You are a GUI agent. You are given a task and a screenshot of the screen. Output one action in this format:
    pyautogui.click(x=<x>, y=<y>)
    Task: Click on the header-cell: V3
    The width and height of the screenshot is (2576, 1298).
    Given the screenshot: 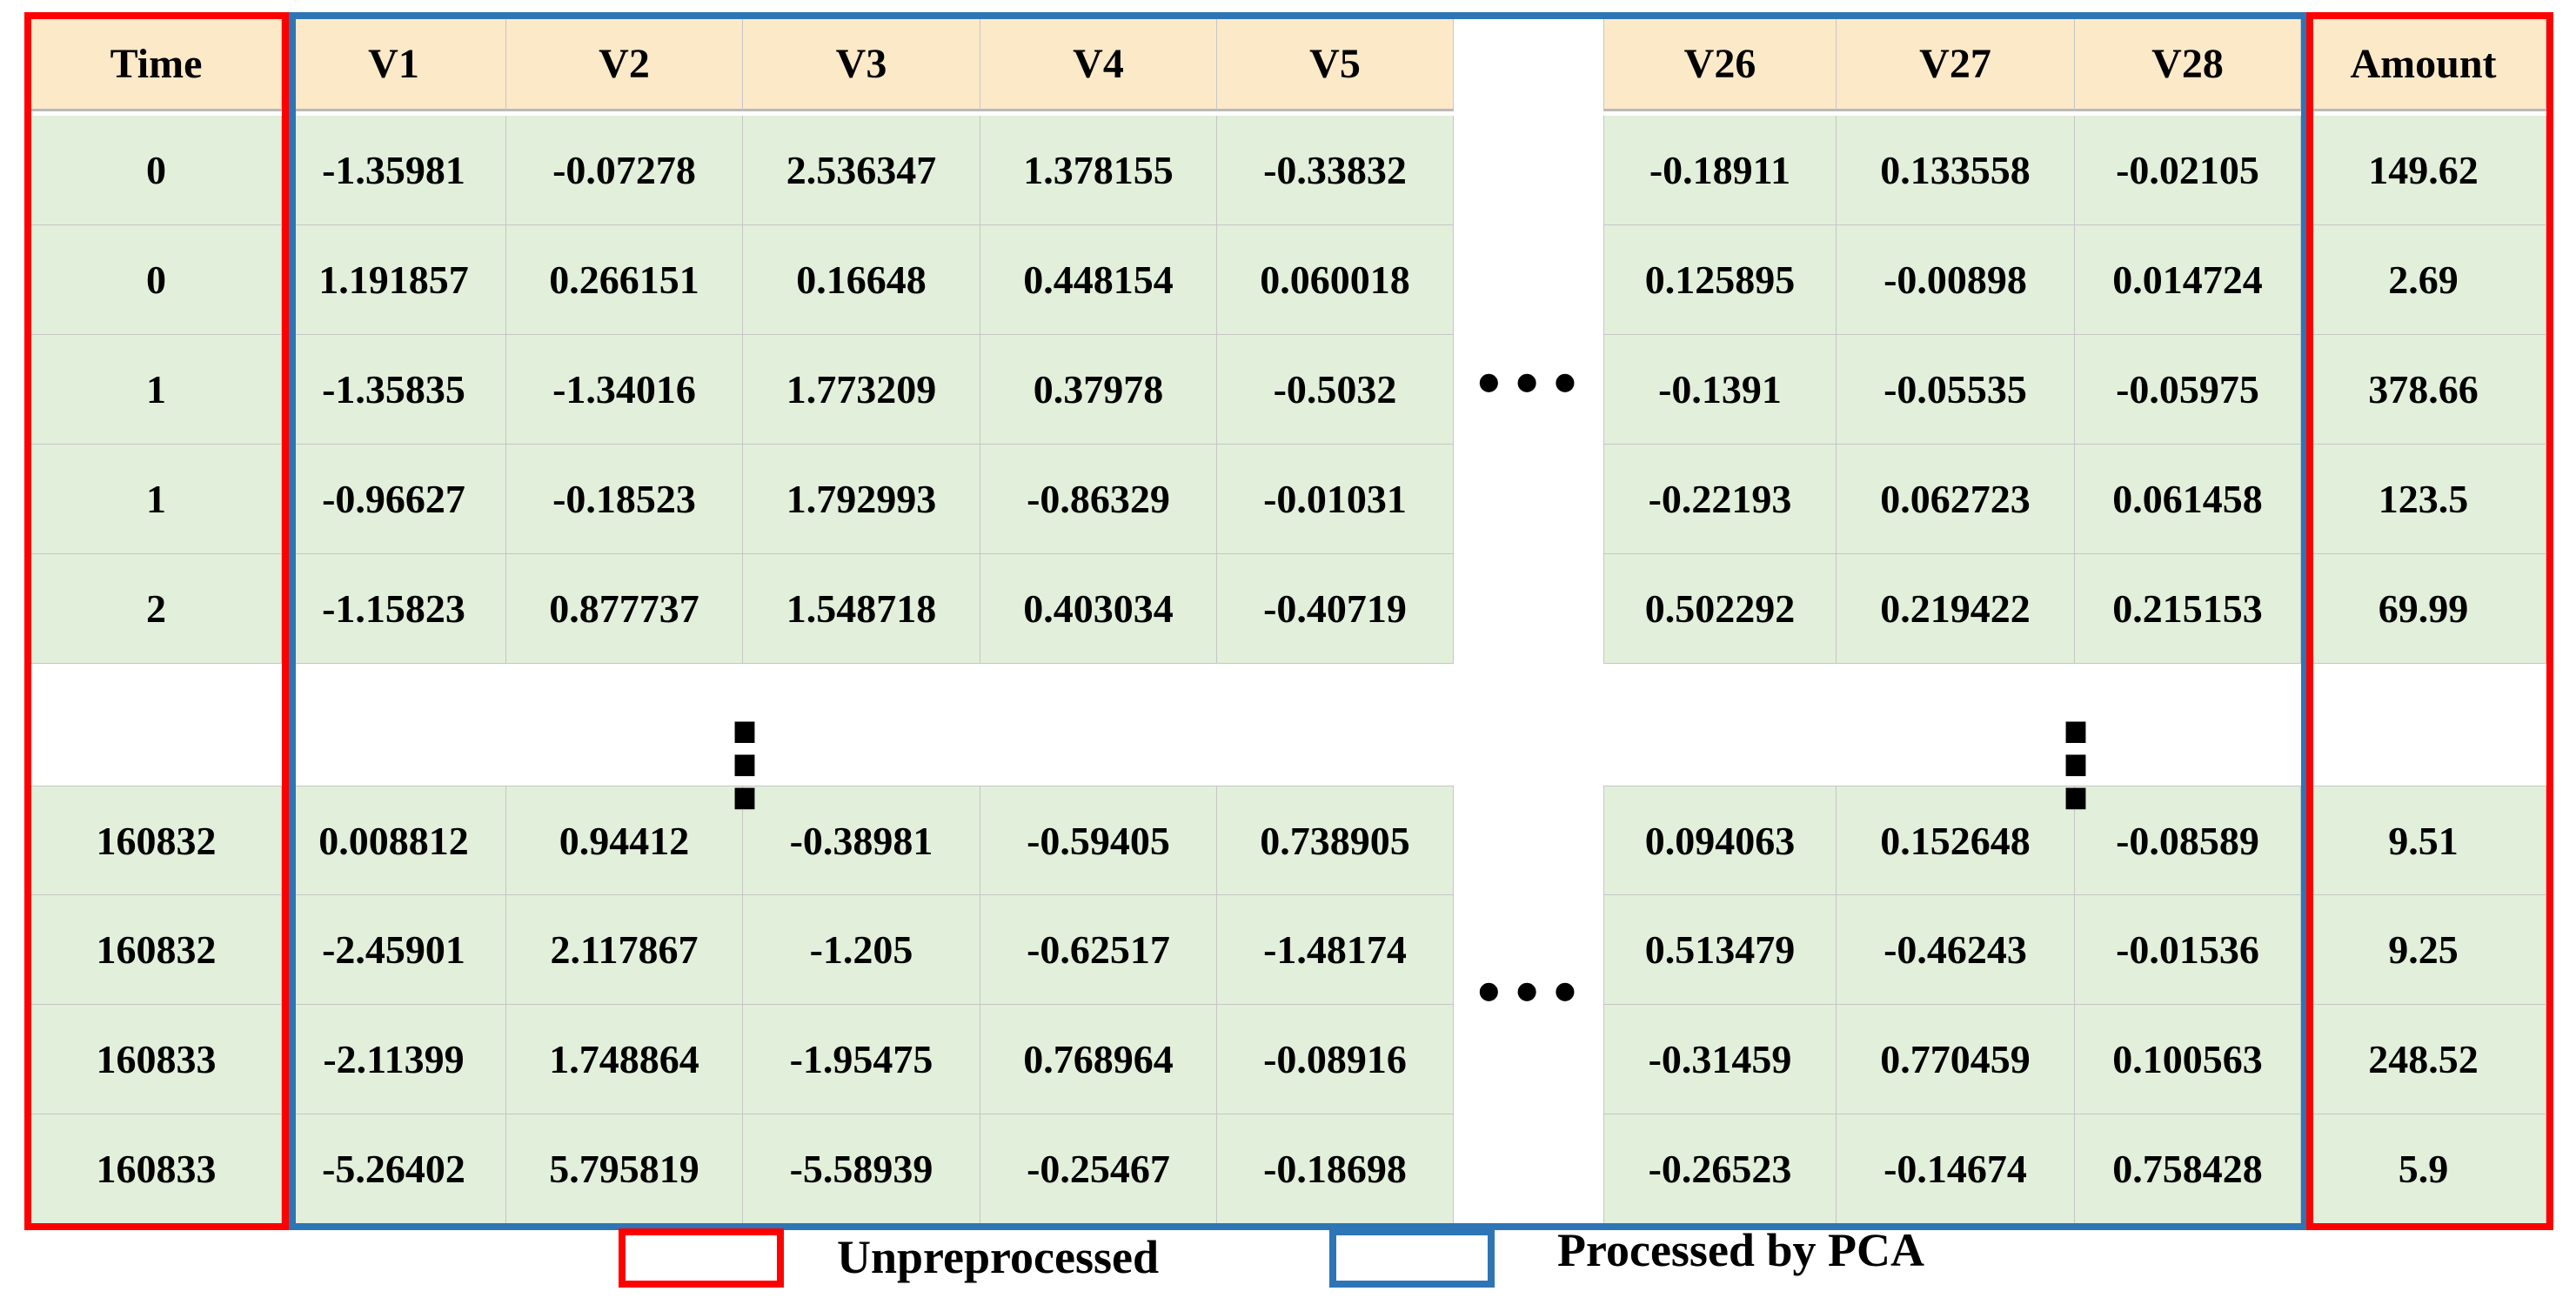 What is the action you would take?
    pyautogui.click(x=861, y=65)
    